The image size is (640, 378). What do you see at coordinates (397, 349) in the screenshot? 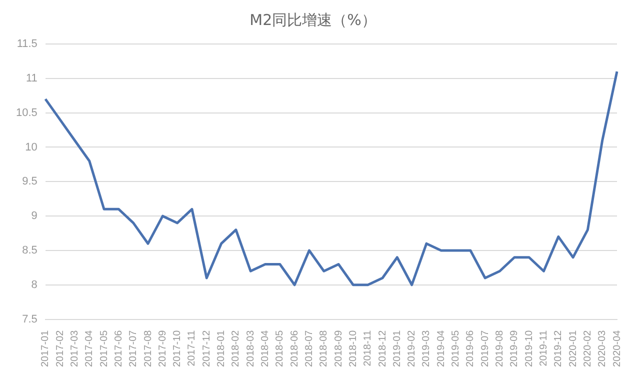
I see `x-tick-label: 2019-01` at bounding box center [397, 349].